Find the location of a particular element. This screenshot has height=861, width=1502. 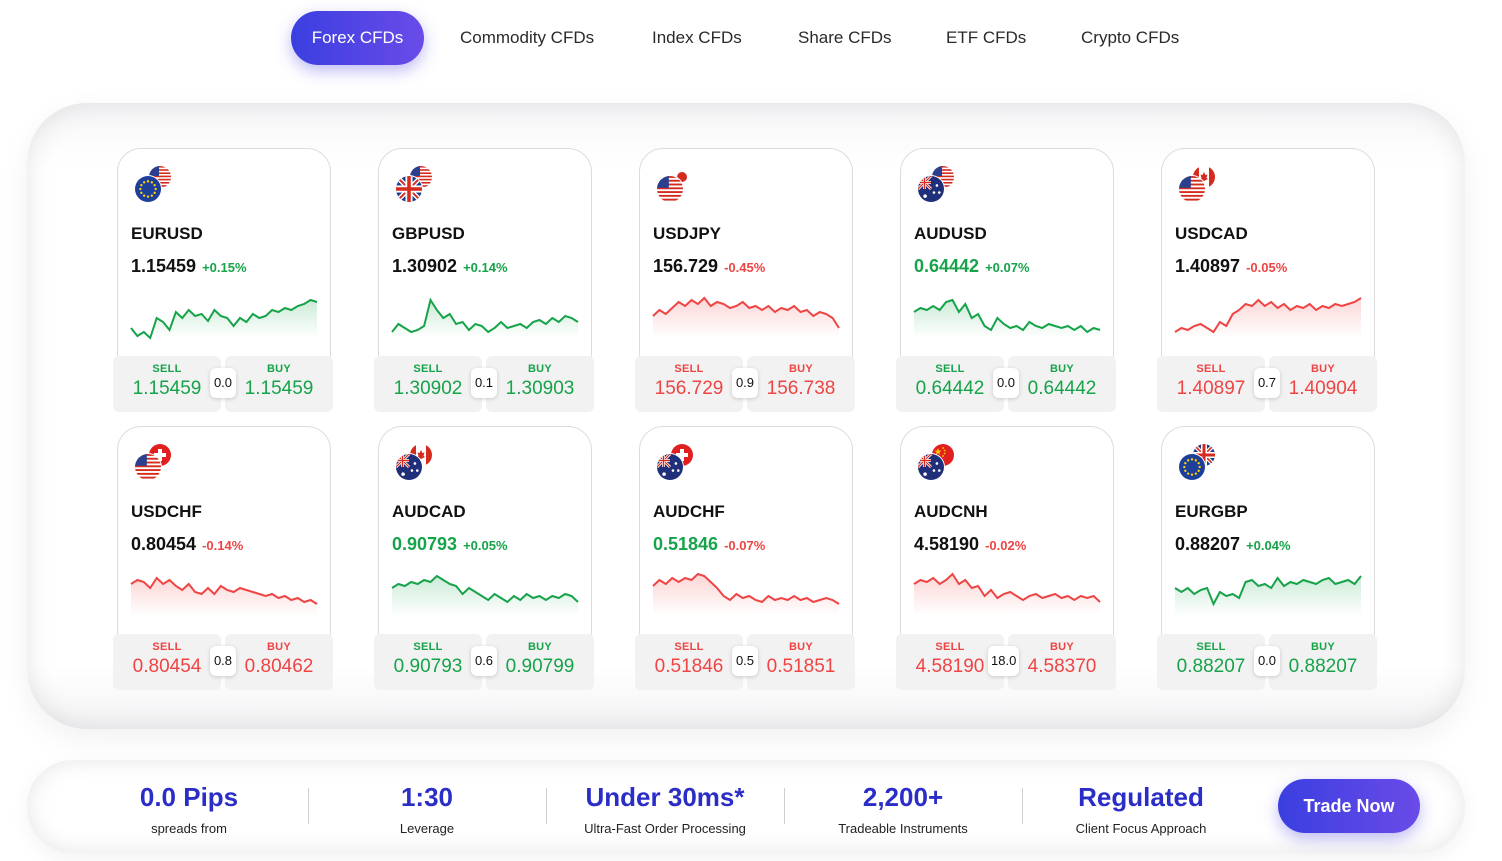

stat-regulated: Regulated Client Focus Approach is located at coordinates (1141, 798).